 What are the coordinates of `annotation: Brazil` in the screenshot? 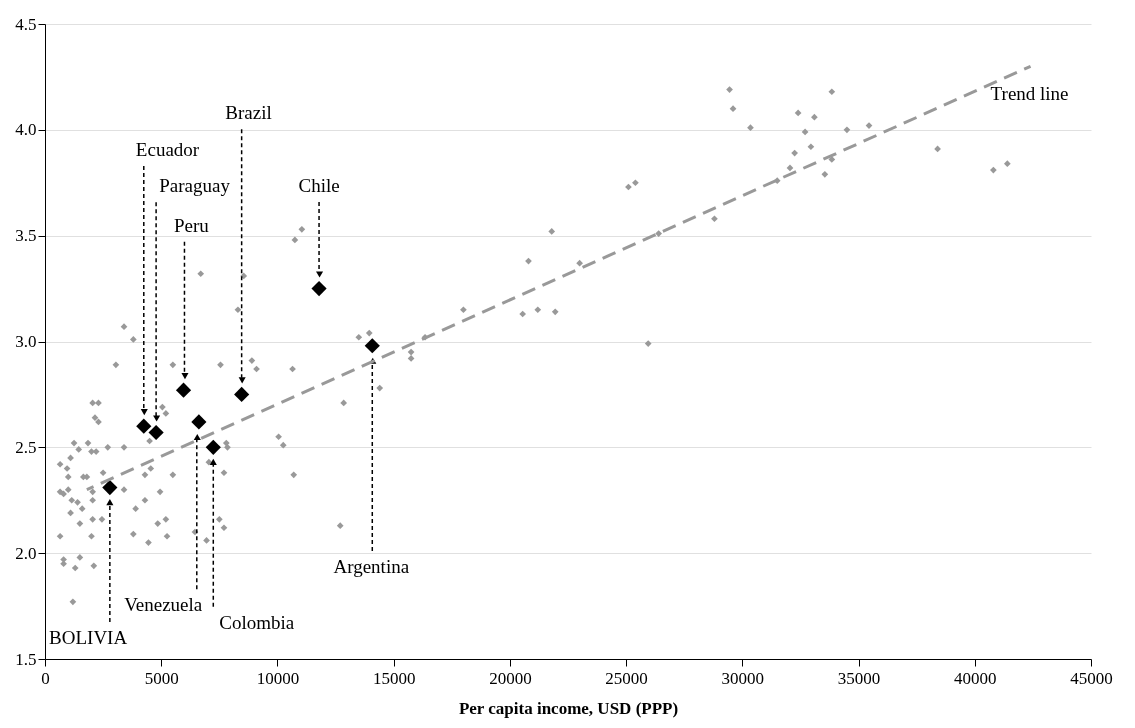 It's located at (248, 113).